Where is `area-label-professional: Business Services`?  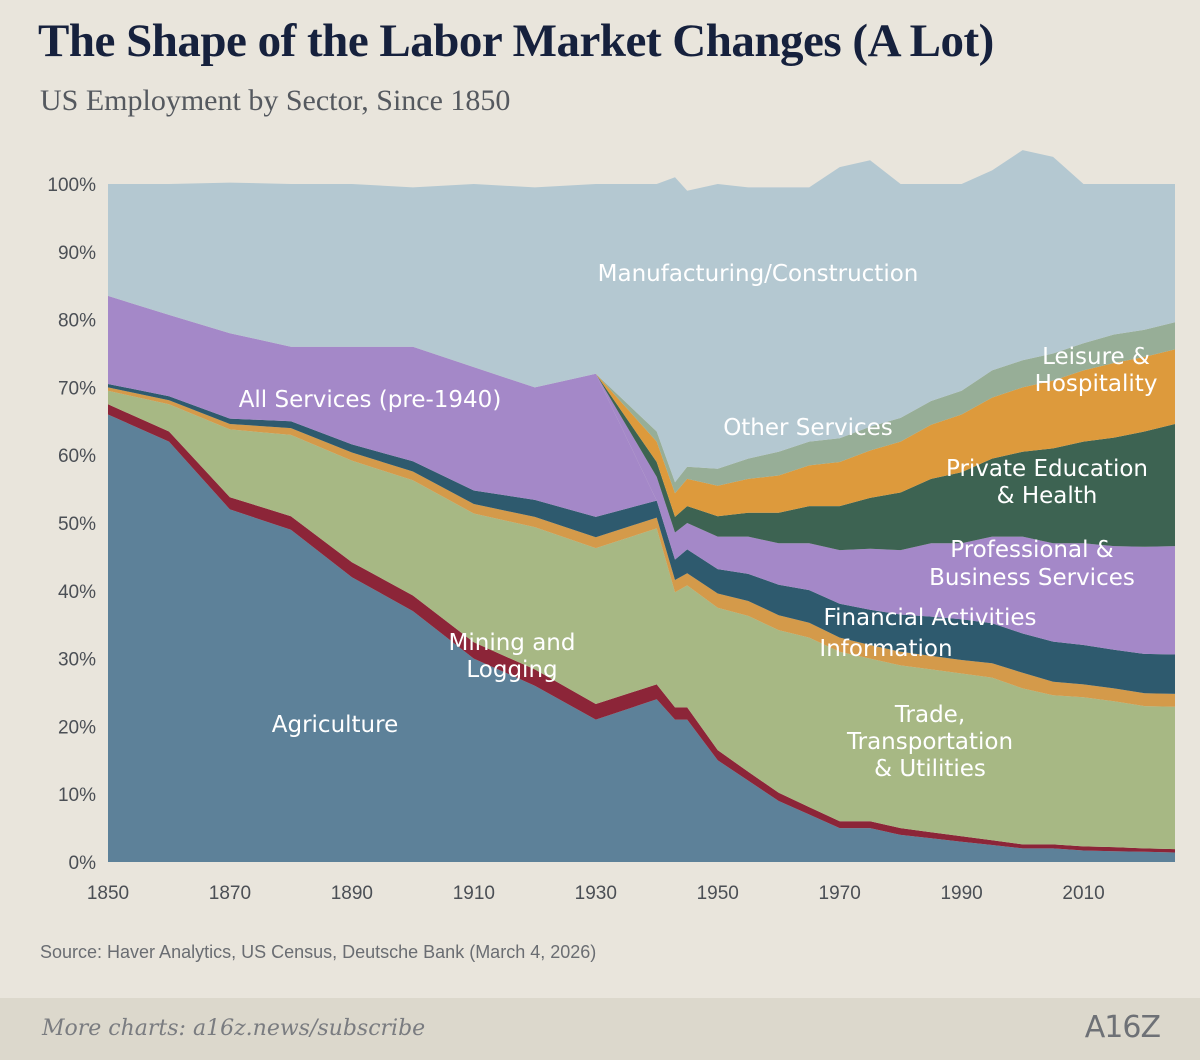
area-label-professional: Business Services is located at coordinates (1032, 578).